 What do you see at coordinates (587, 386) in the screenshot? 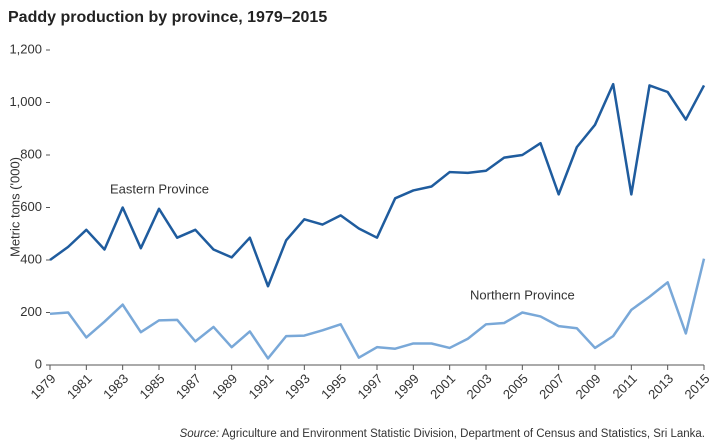
I see `x-tick-label: 2009` at bounding box center [587, 386].